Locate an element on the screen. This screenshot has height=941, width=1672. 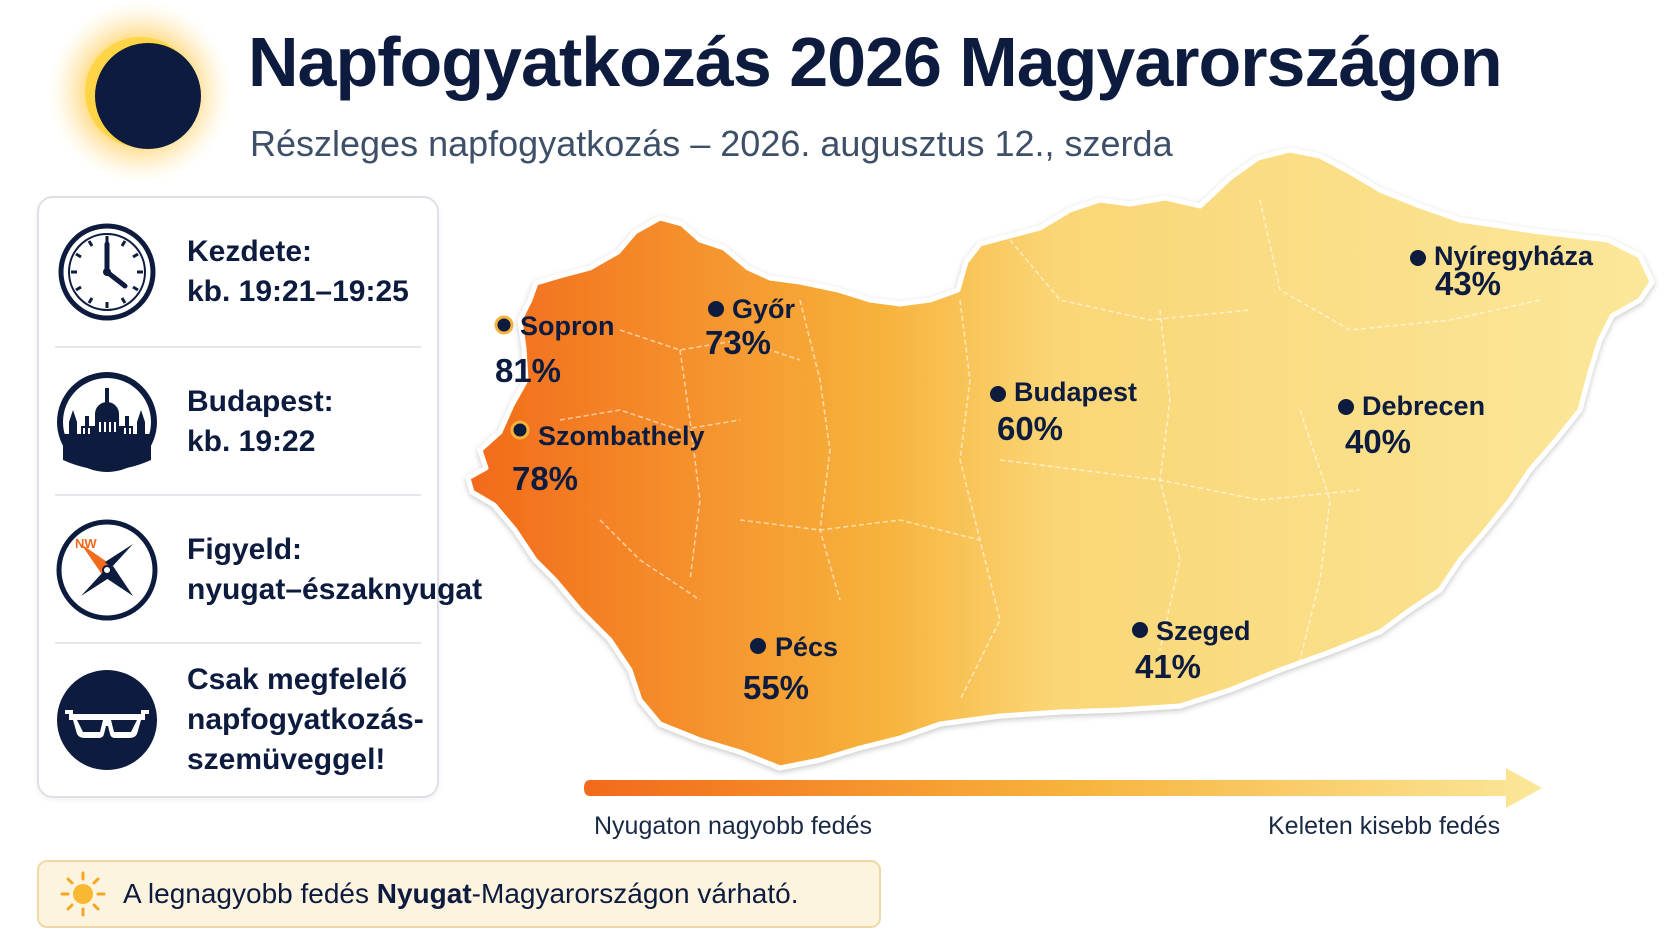
city-pecs: Pécs 55% is located at coordinates (790, 669).